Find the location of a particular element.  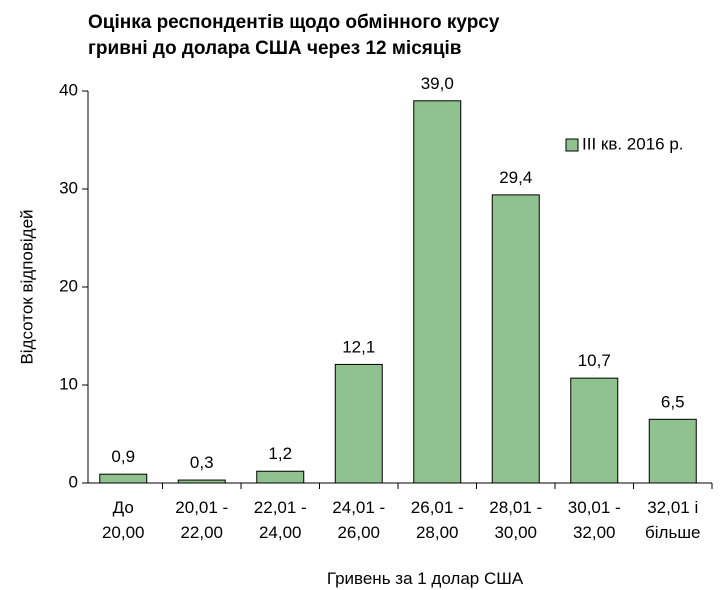

data-label: 39,0 is located at coordinates (437, 83).